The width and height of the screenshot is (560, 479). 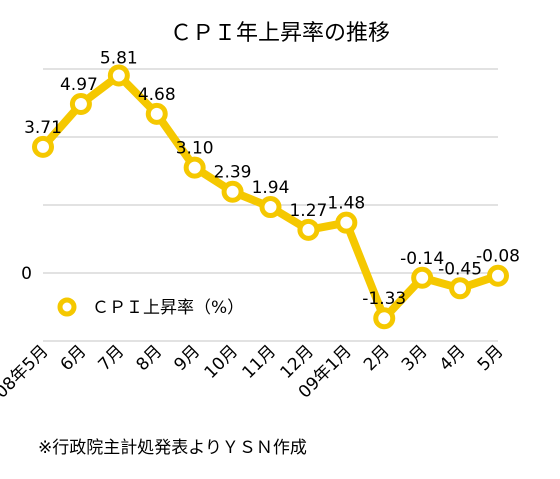 I want to click on data-label: -0.14, so click(x=422, y=259).